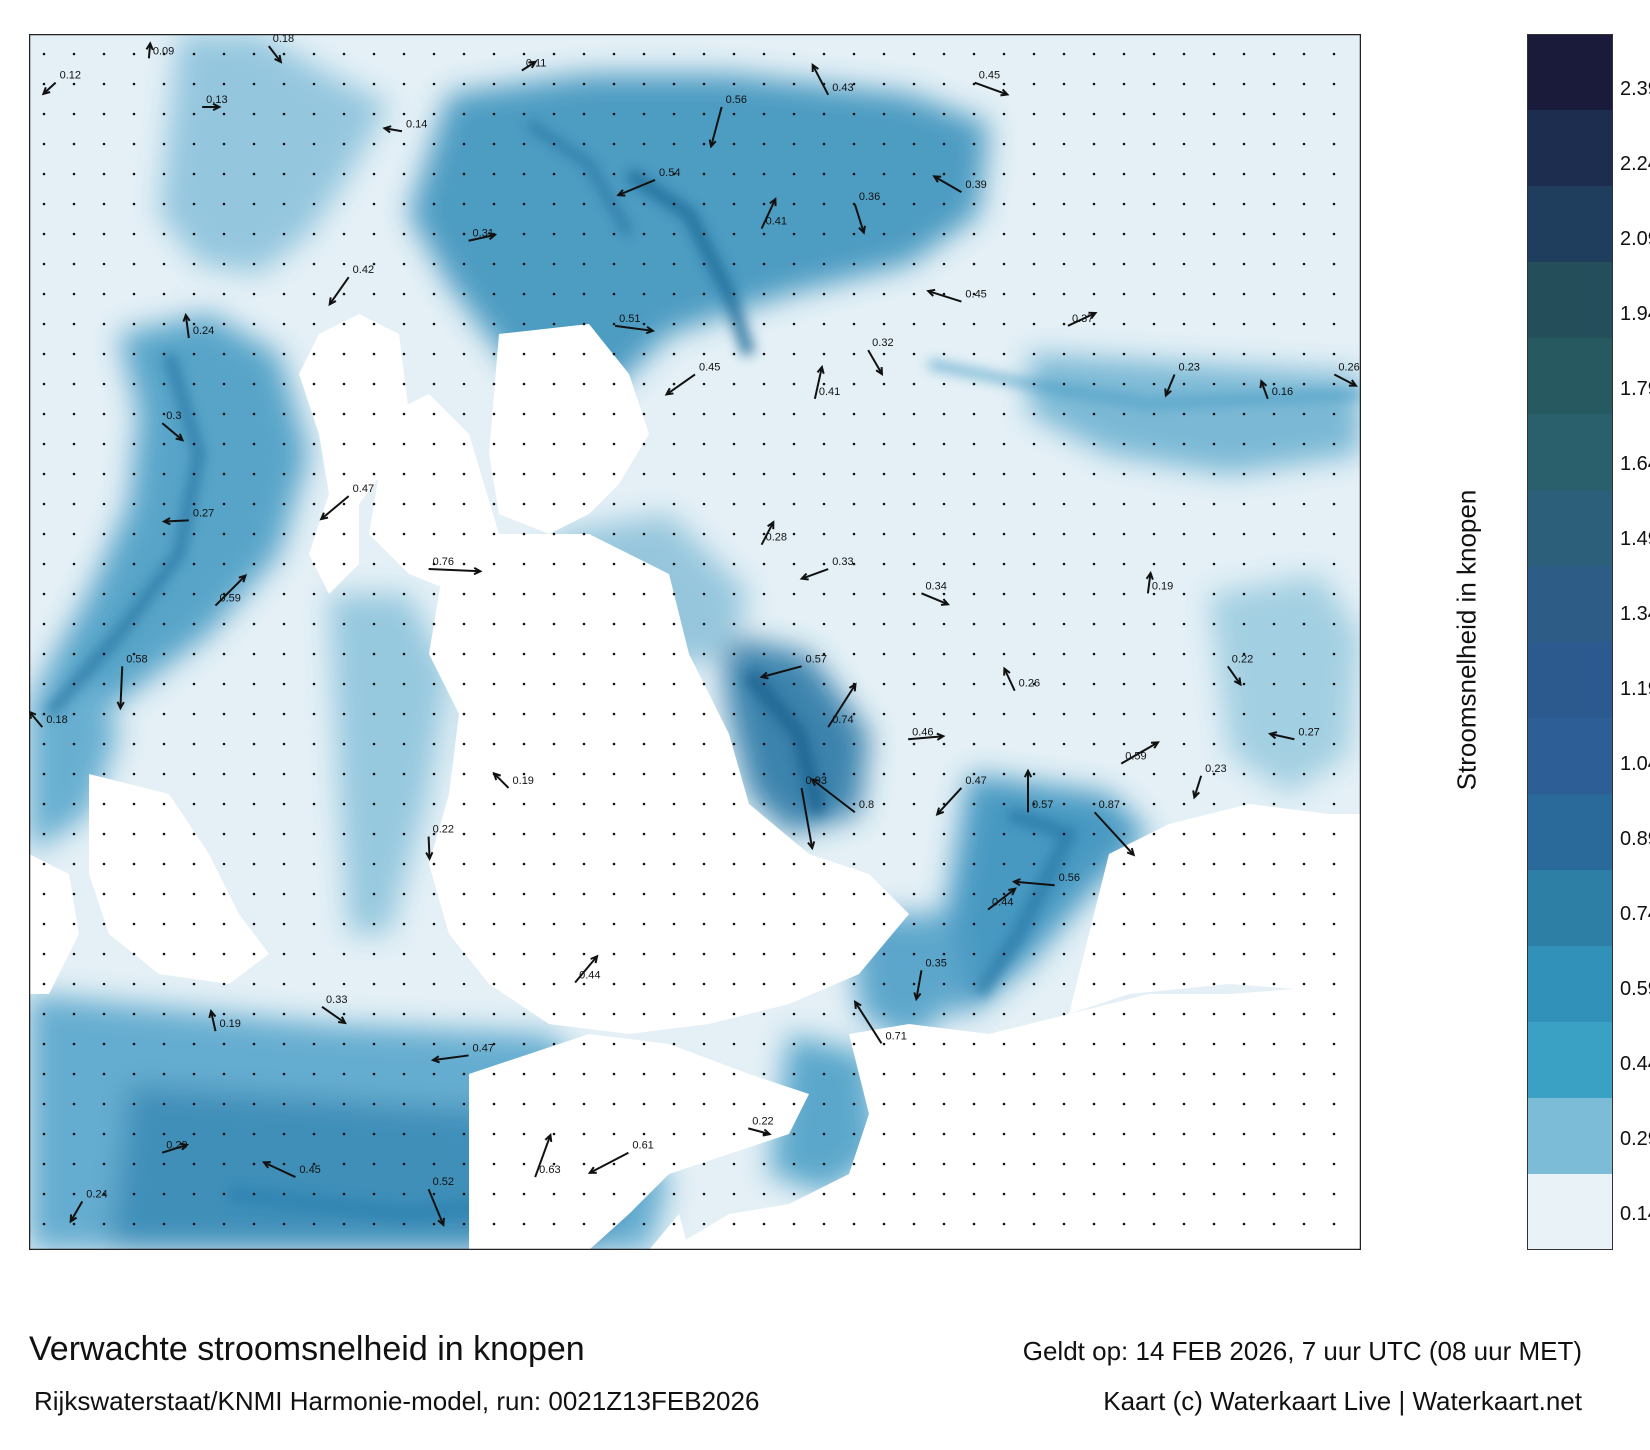 This screenshot has height=1450, width=1650. What do you see at coordinates (1276, 389) in the screenshot?
I see `current-vector: 0.16` at bounding box center [1276, 389].